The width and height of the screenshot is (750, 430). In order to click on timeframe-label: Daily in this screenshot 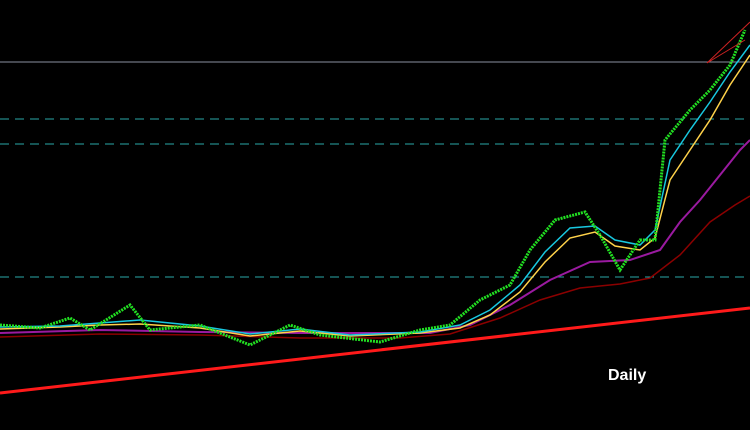, I will do `click(627, 375)`.